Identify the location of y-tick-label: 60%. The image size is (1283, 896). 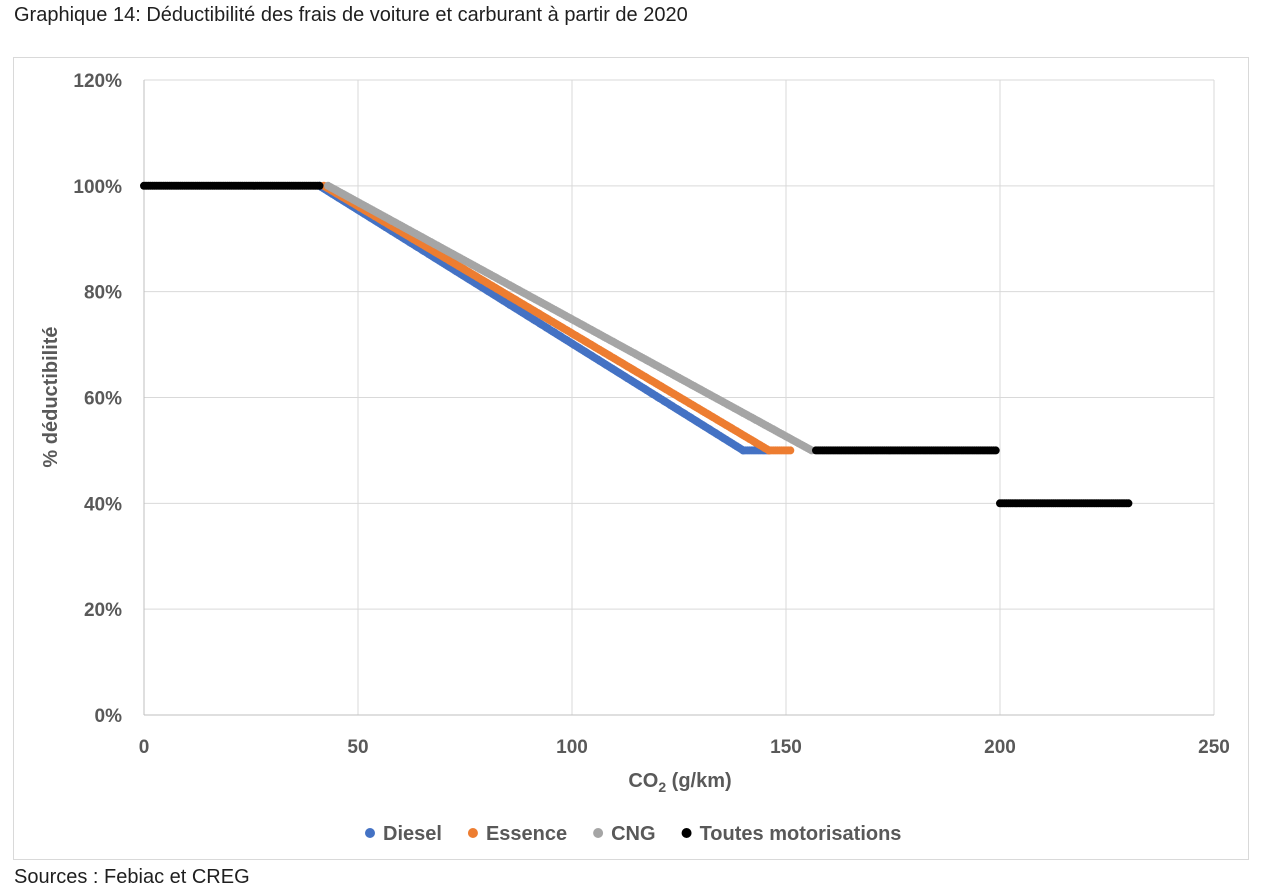
(103, 399).